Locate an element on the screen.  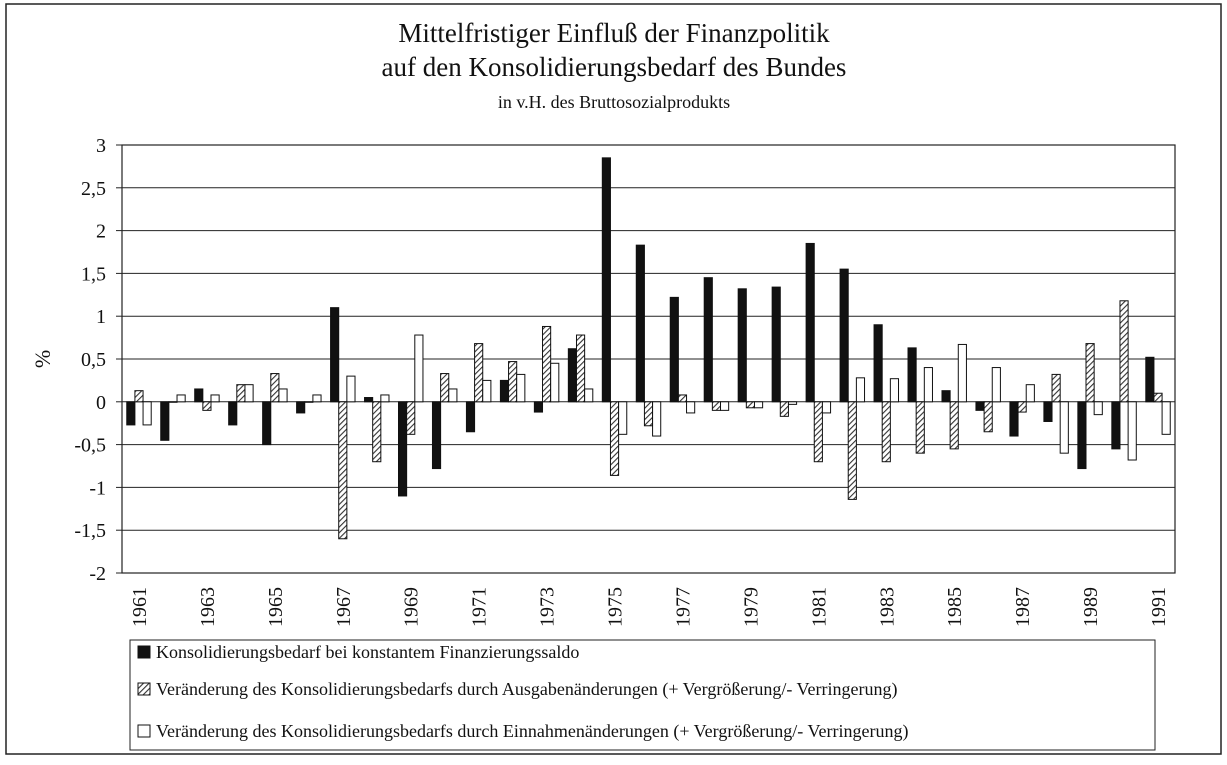
x-tick-label: 1963 is located at coordinates (208, 607).